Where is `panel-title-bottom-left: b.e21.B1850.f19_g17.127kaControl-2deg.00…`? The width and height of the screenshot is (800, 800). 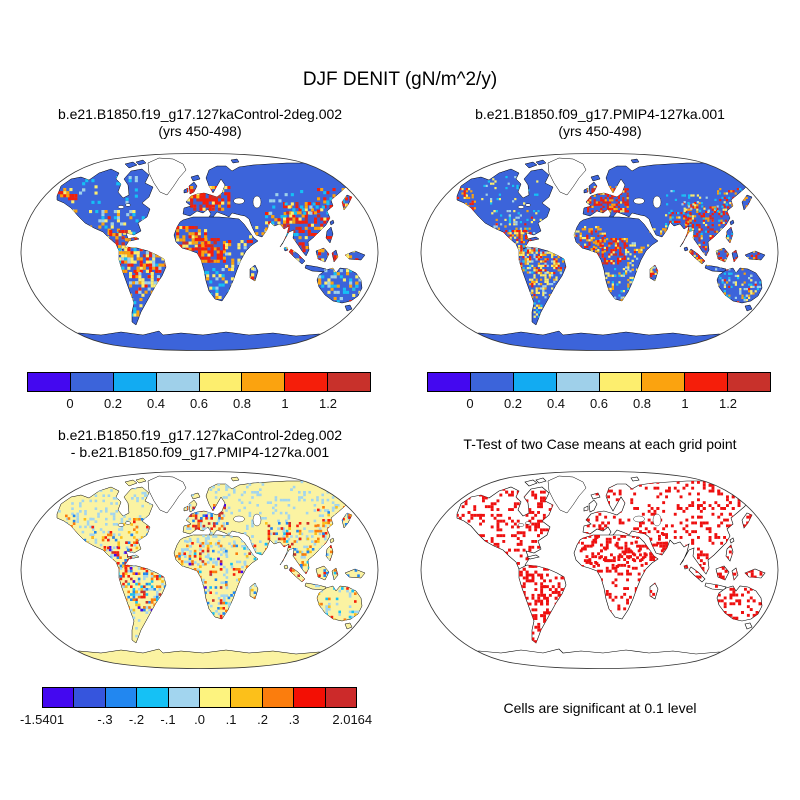 panel-title-bottom-left: b.e21.B1850.f19_g17.127kaControl-2deg.00… is located at coordinates (200, 444).